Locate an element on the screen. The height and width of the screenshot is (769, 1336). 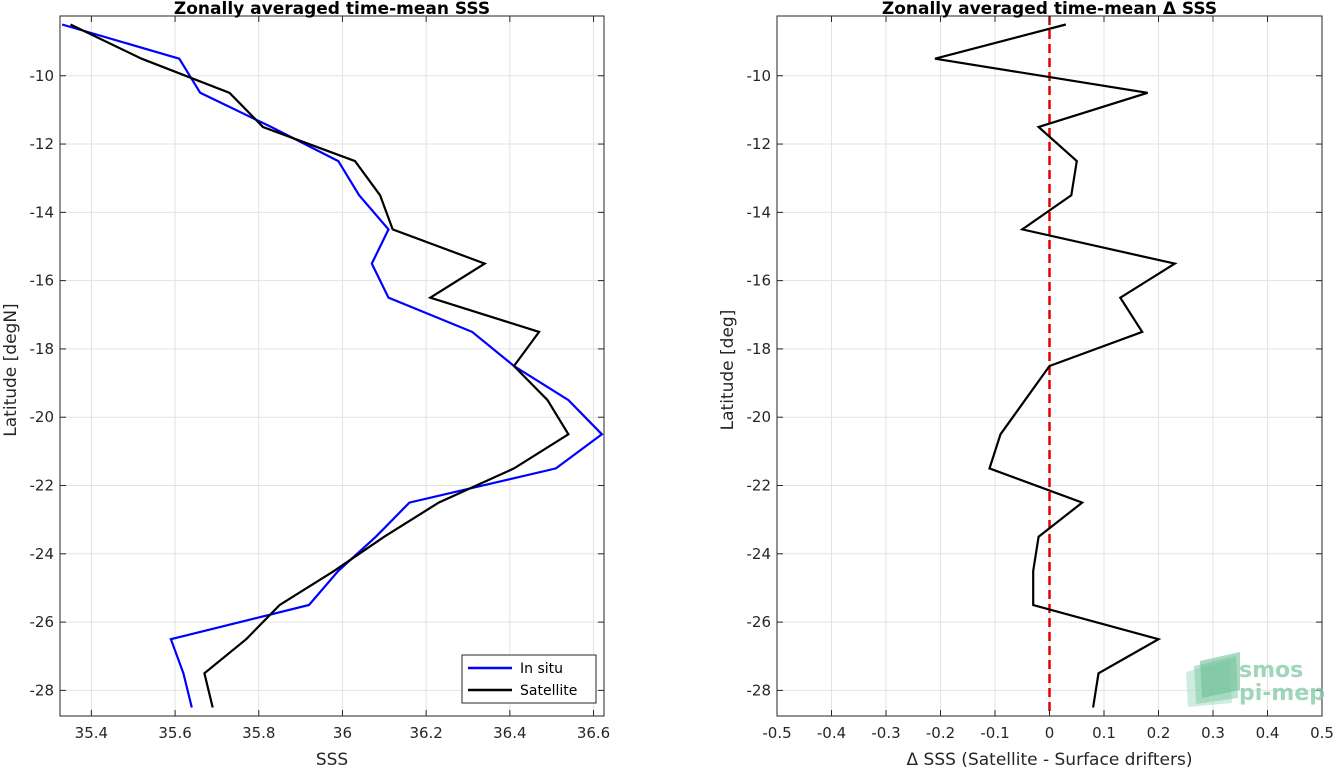
x-axis-label: Δ SSS (Satellite - Surface drifters) is located at coordinates (1050, 759).